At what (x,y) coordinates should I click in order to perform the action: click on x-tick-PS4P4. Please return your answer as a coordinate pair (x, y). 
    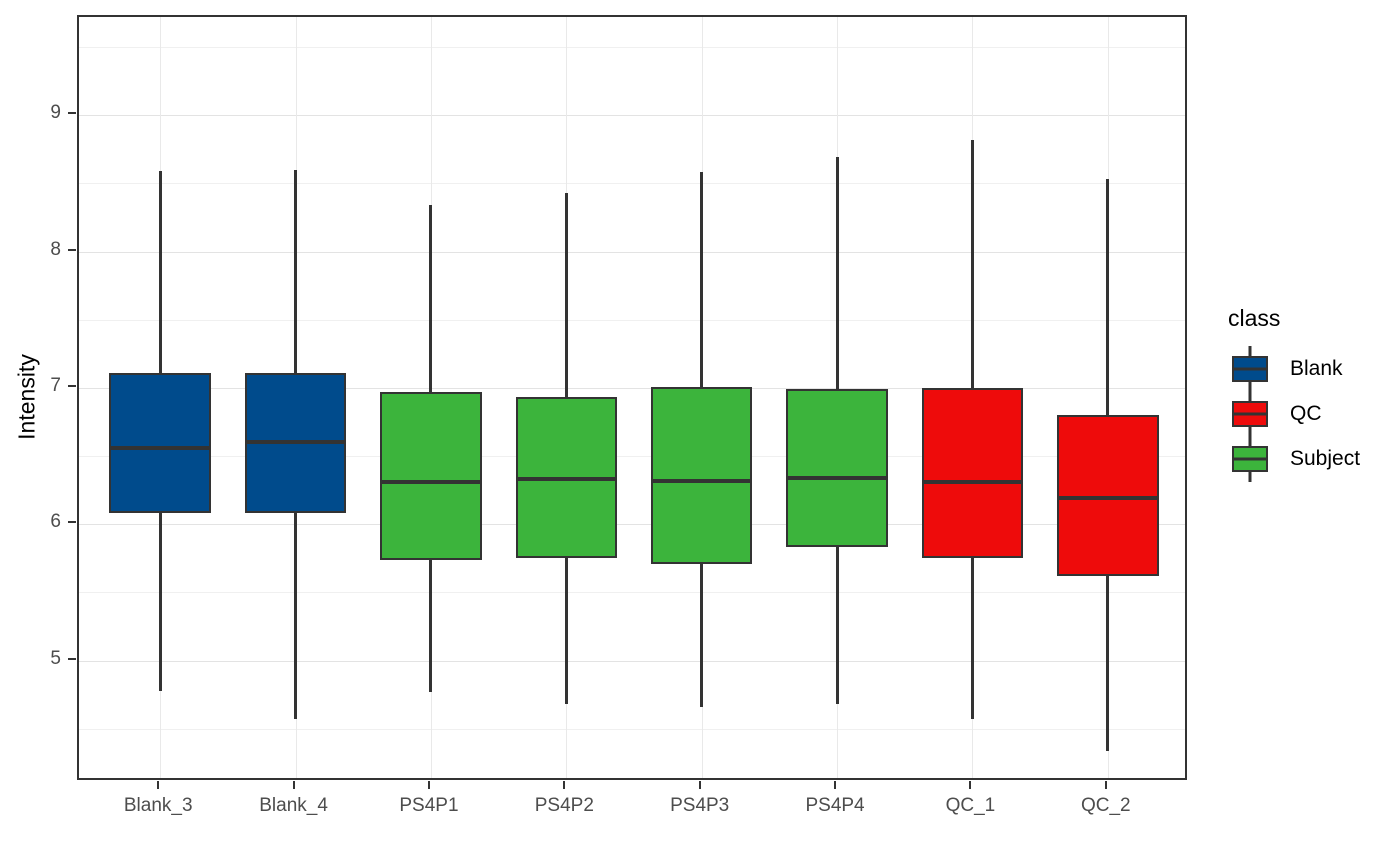
    Looking at the image, I should click on (835, 785).